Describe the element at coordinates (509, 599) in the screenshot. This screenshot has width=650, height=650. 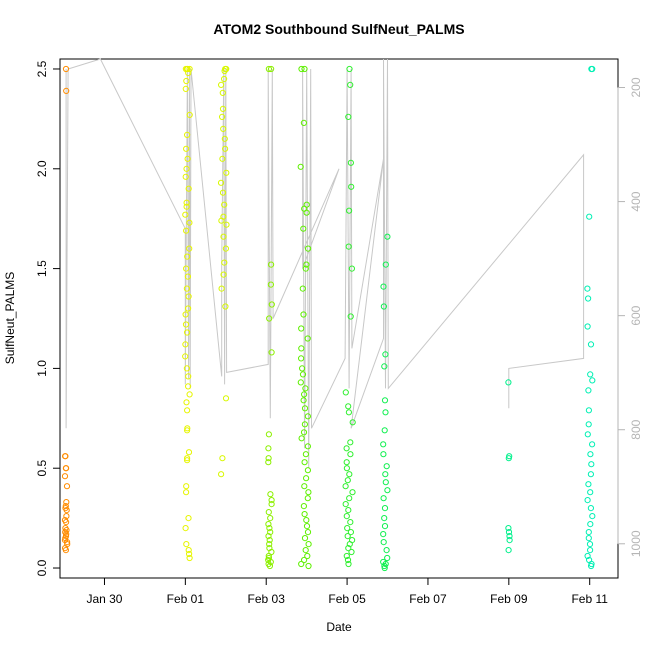
I see `x-tick-label: Feb 09` at that location.